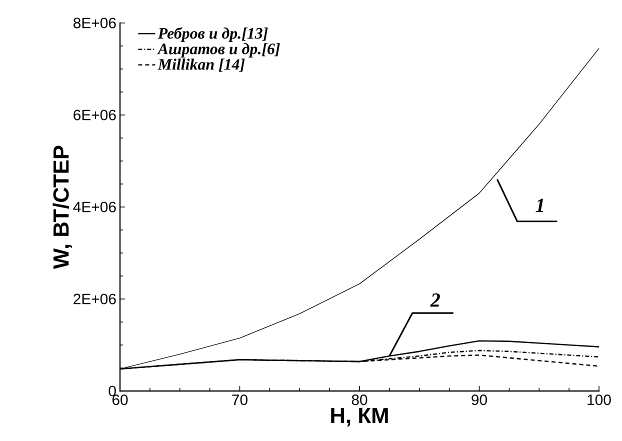 This screenshot has width=622, height=441. I want to click on y-tick-label: 2E+06, so click(95, 299).